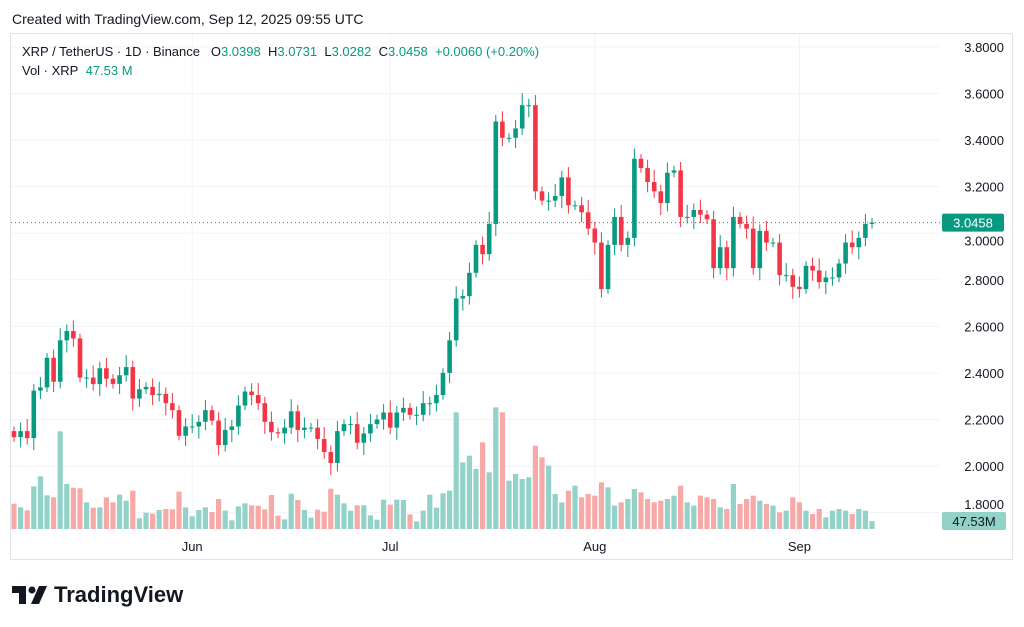 The image size is (1024, 627). Describe the element at coordinates (984, 94) in the screenshot. I see `y-tick-label: 3.6000` at that location.